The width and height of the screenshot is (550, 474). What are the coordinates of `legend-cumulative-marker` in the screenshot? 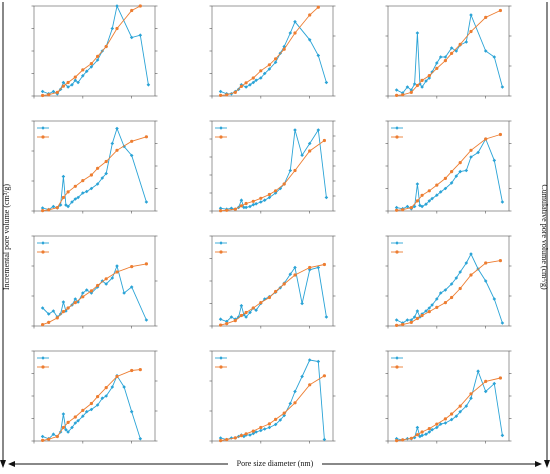 It's located at (221, 137).